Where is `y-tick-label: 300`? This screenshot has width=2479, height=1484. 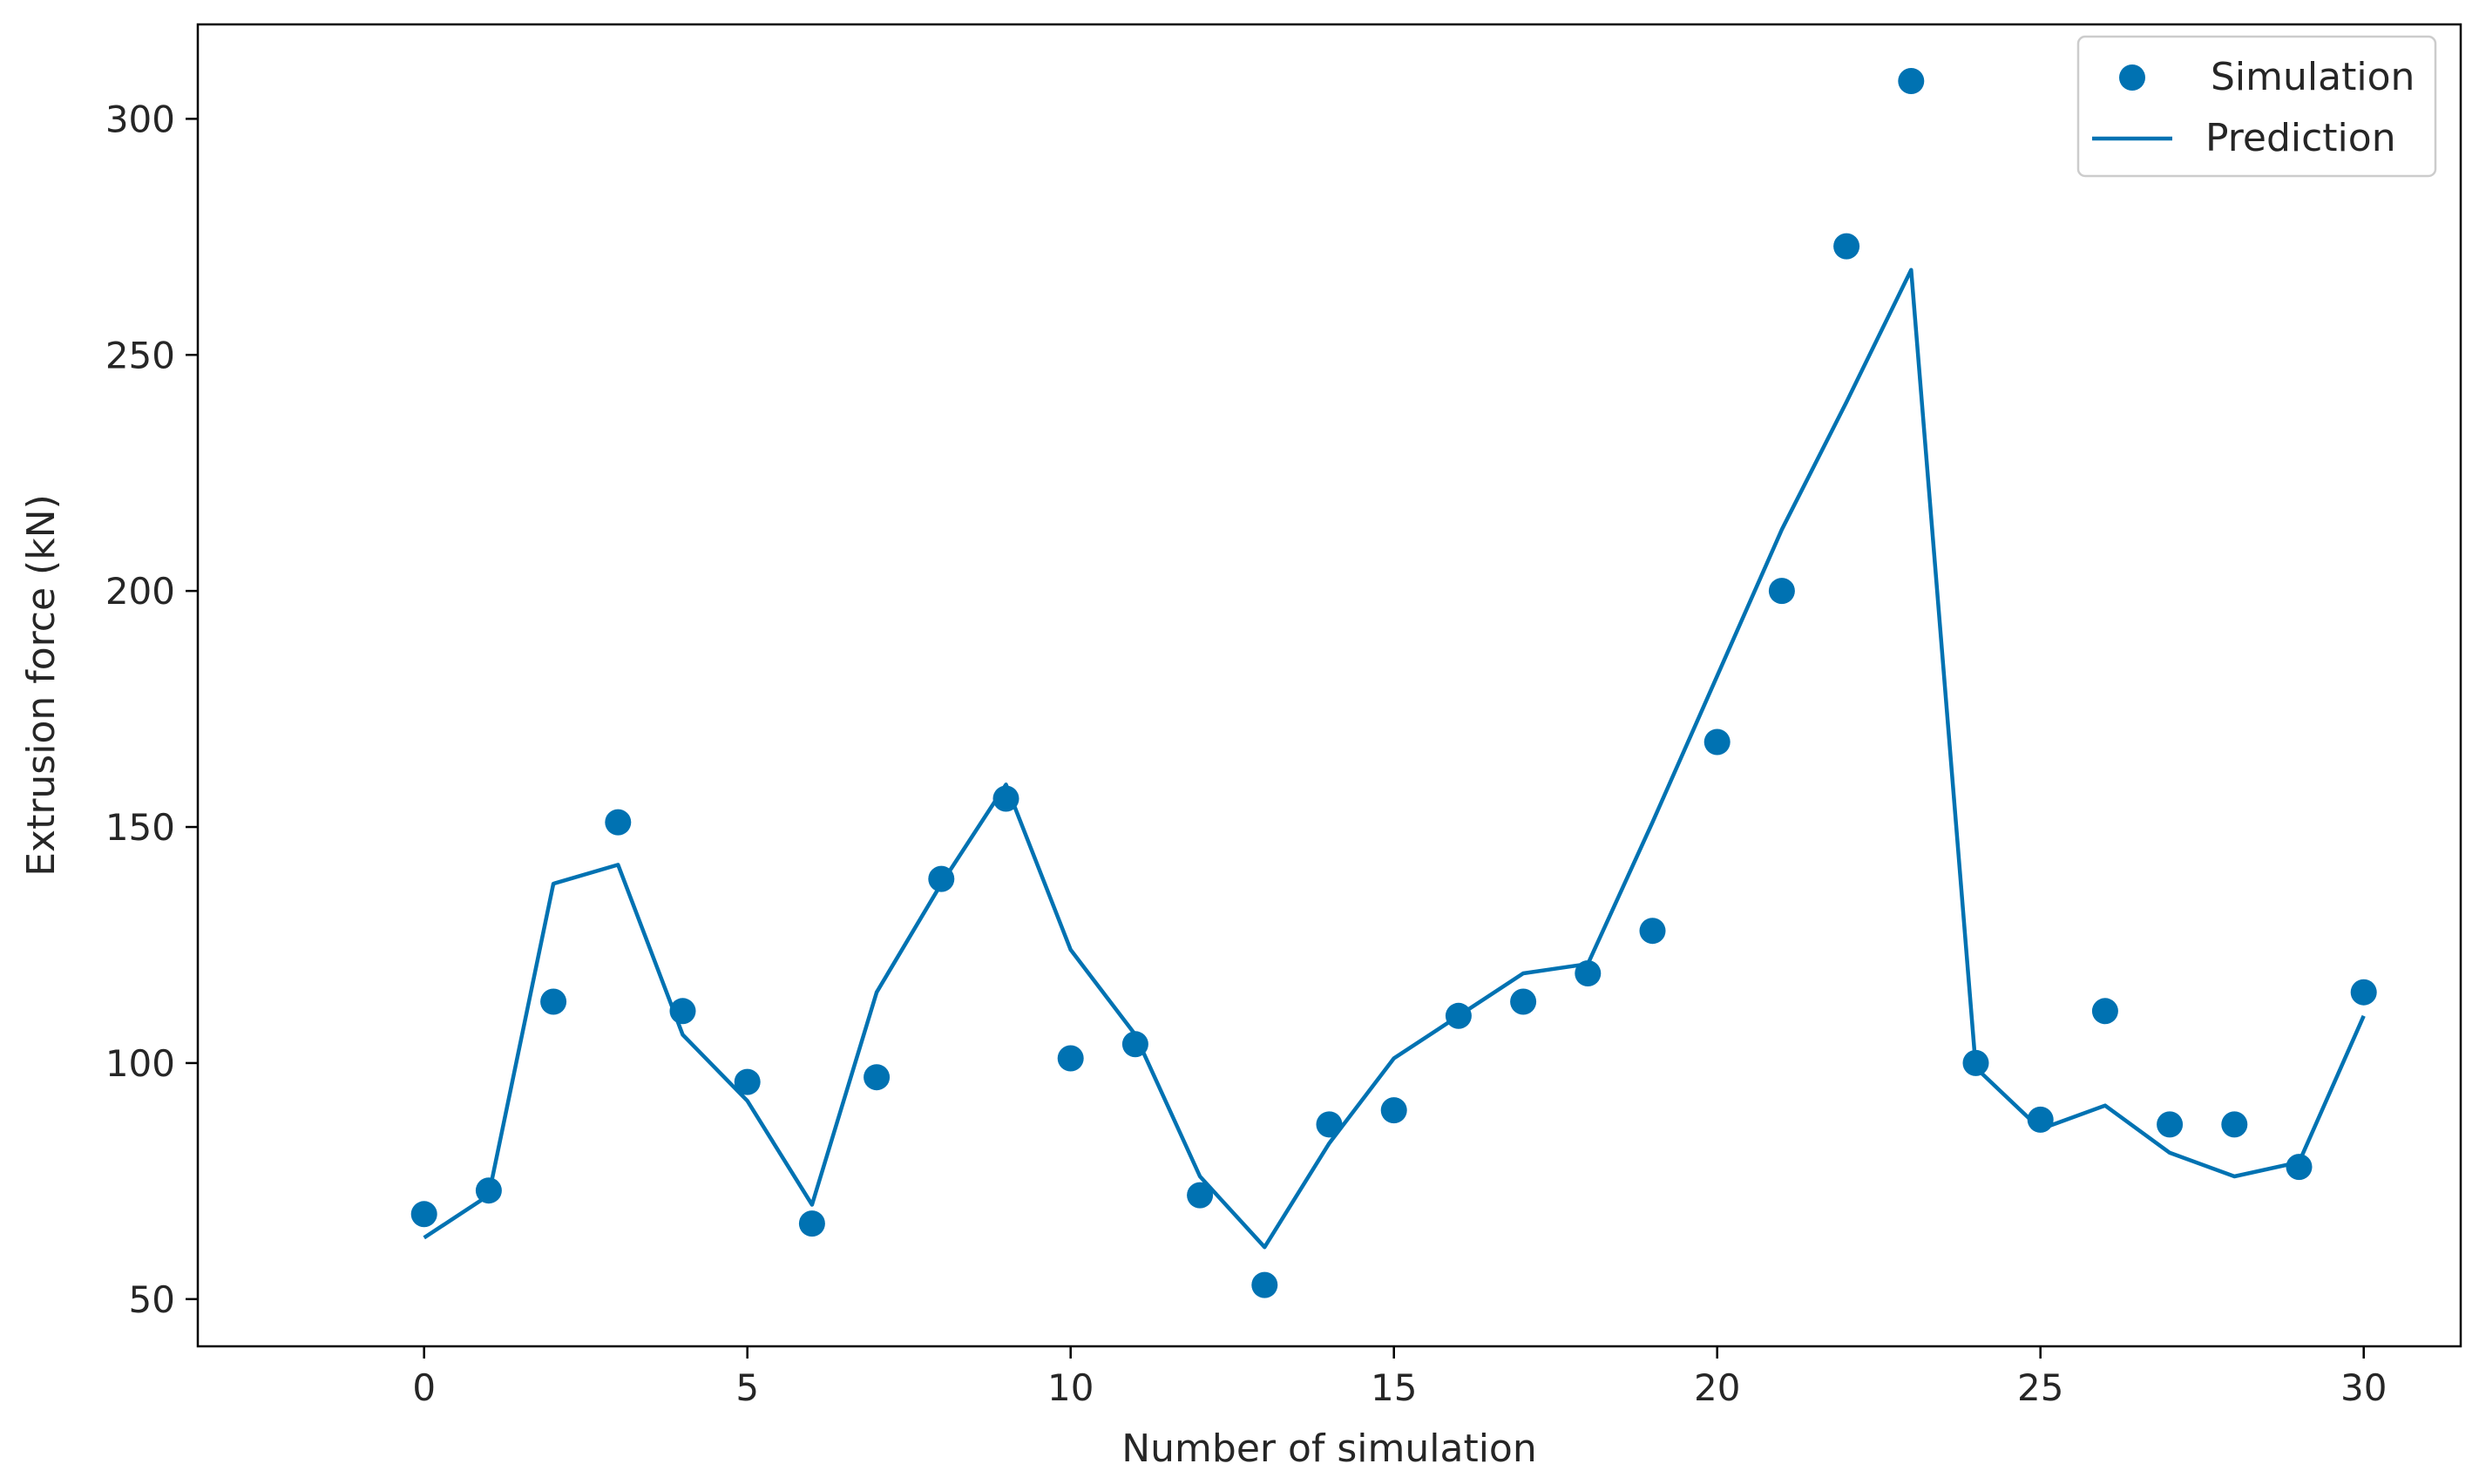
y-tick-label: 300 is located at coordinates (140, 119).